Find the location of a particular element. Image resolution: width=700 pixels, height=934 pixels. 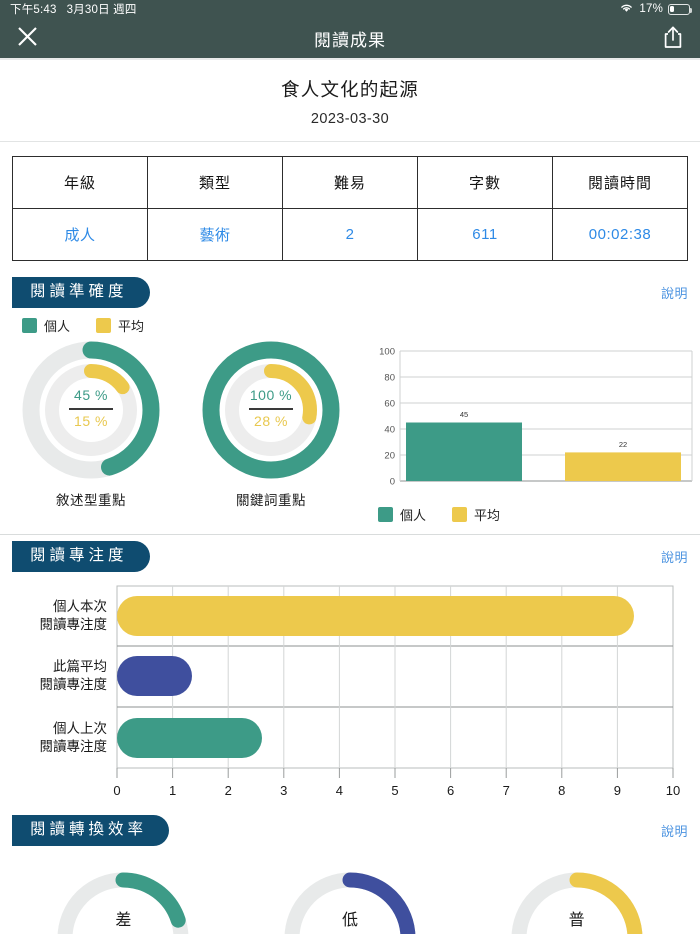

battery-percent-label: 17% is located at coordinates (651, 9).